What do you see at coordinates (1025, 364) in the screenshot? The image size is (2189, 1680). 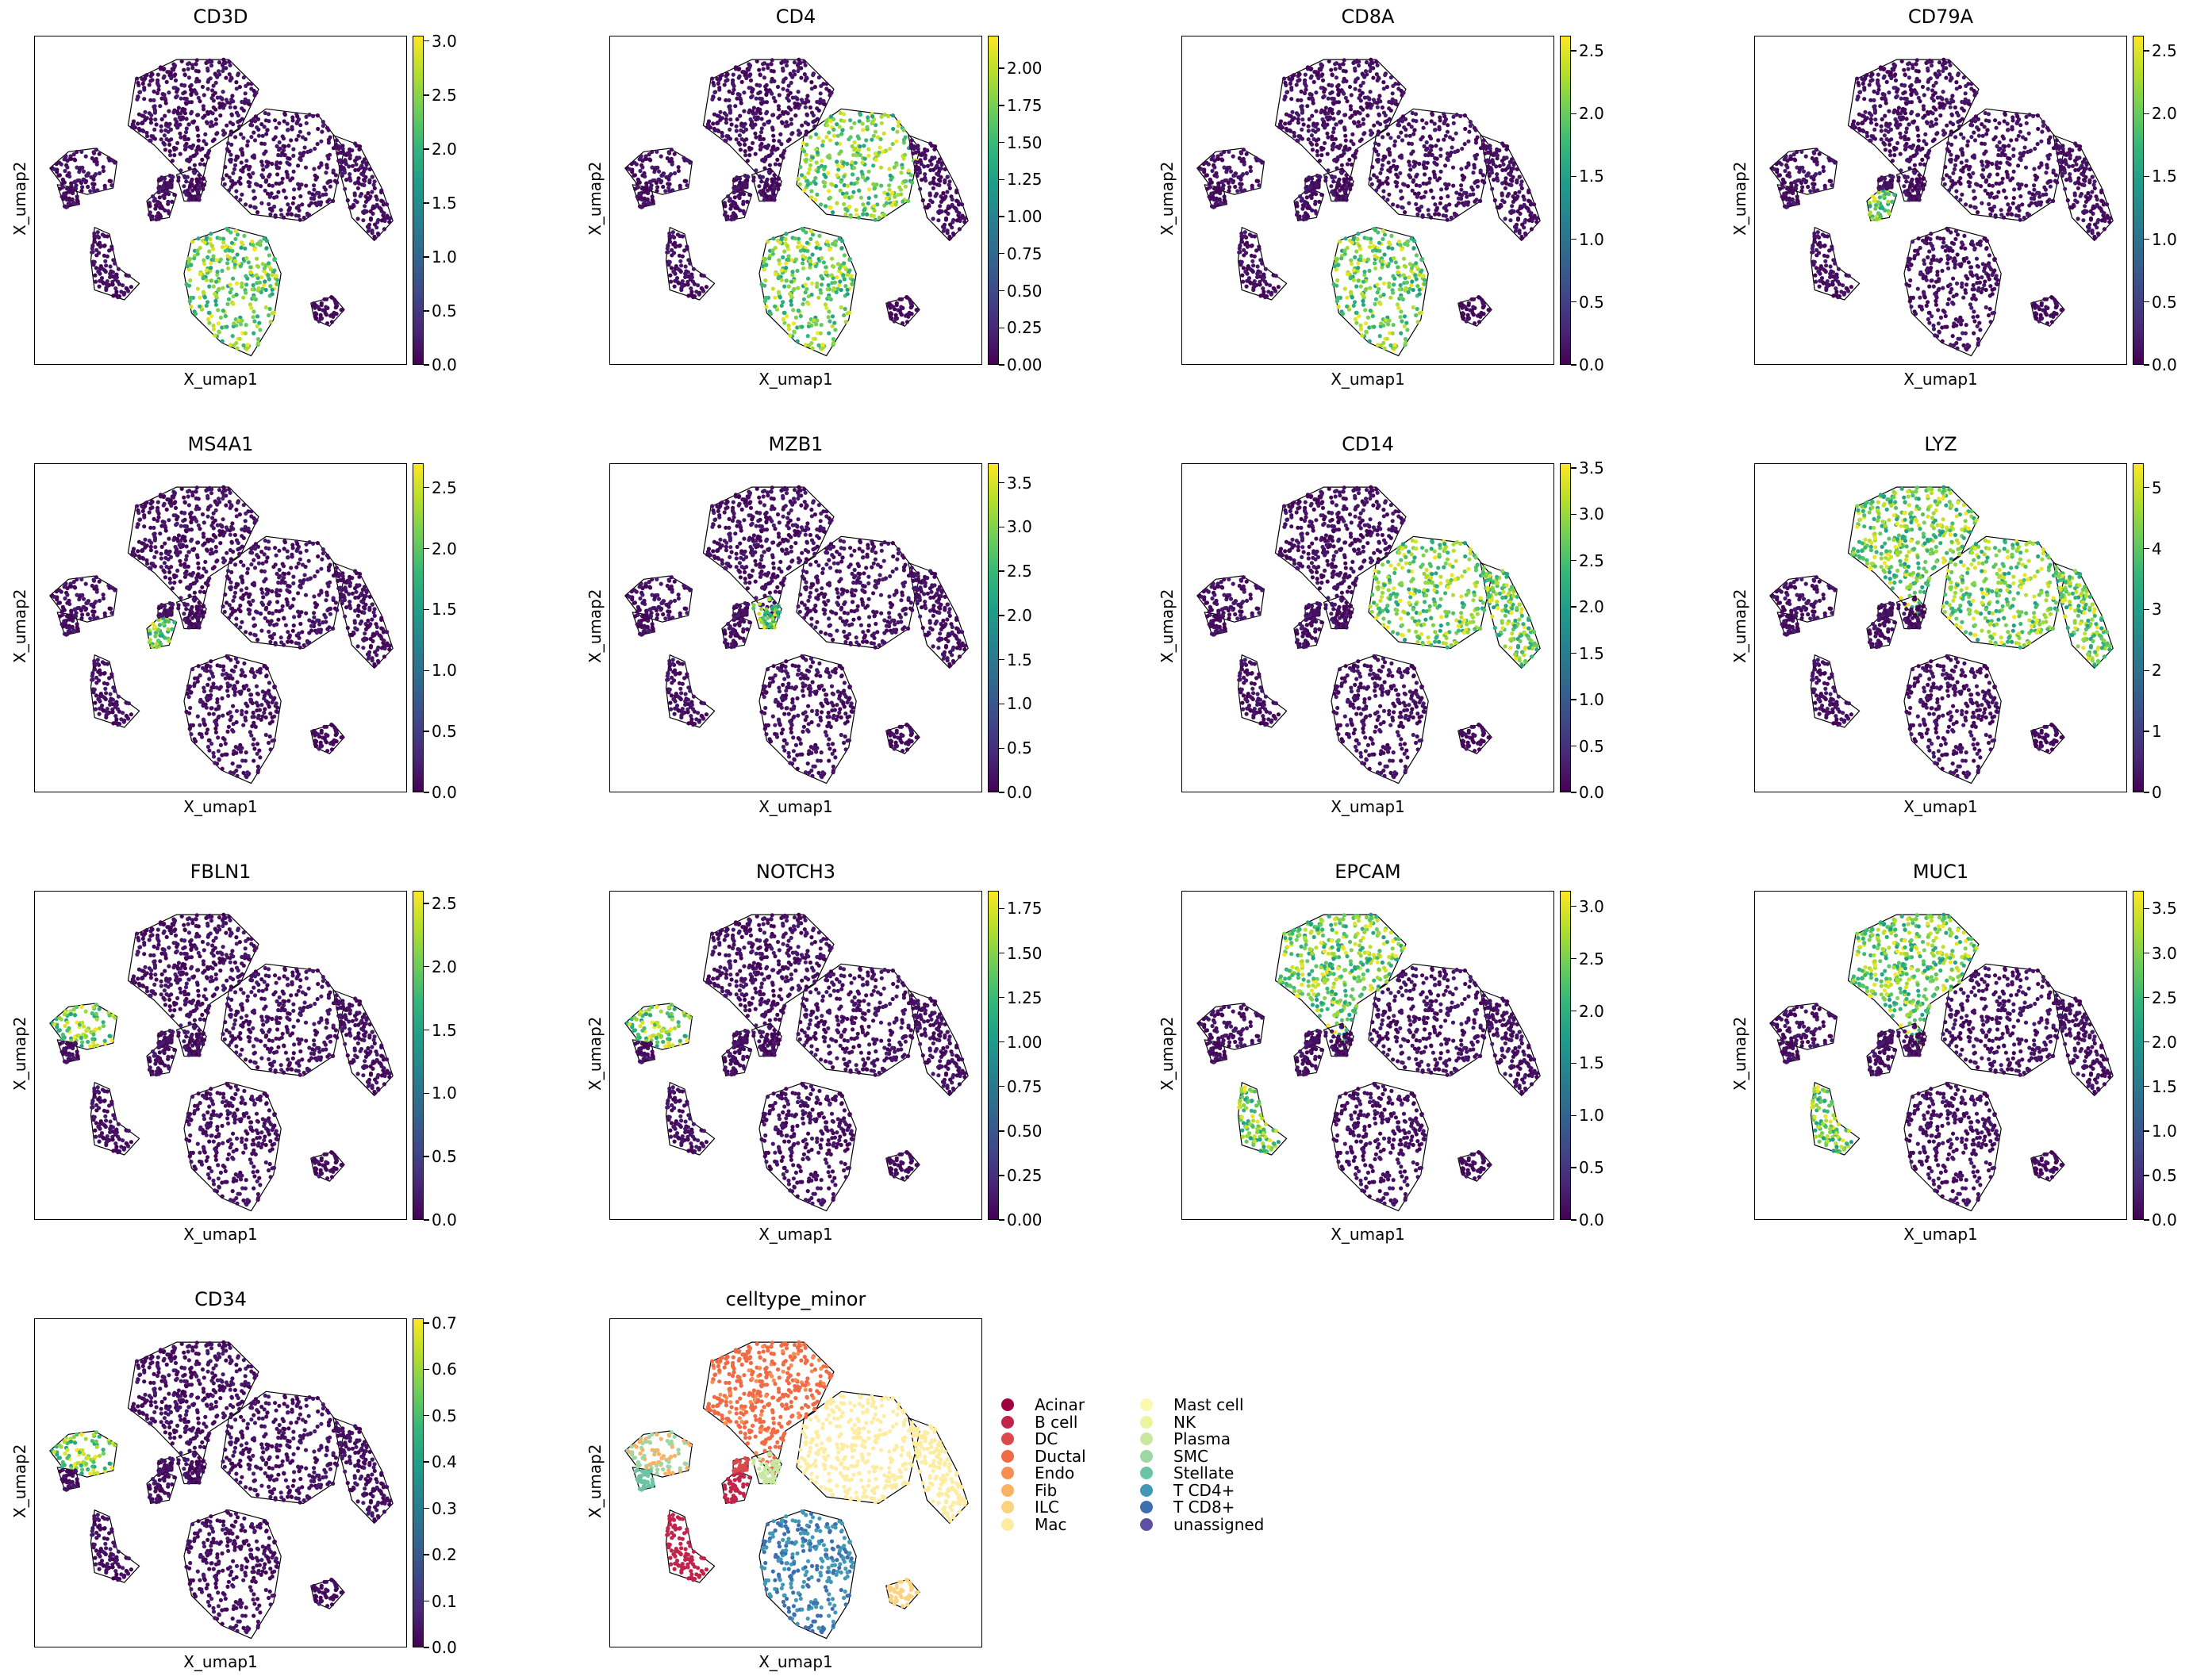 I see `colorbar-tick-label: 0.00` at bounding box center [1025, 364].